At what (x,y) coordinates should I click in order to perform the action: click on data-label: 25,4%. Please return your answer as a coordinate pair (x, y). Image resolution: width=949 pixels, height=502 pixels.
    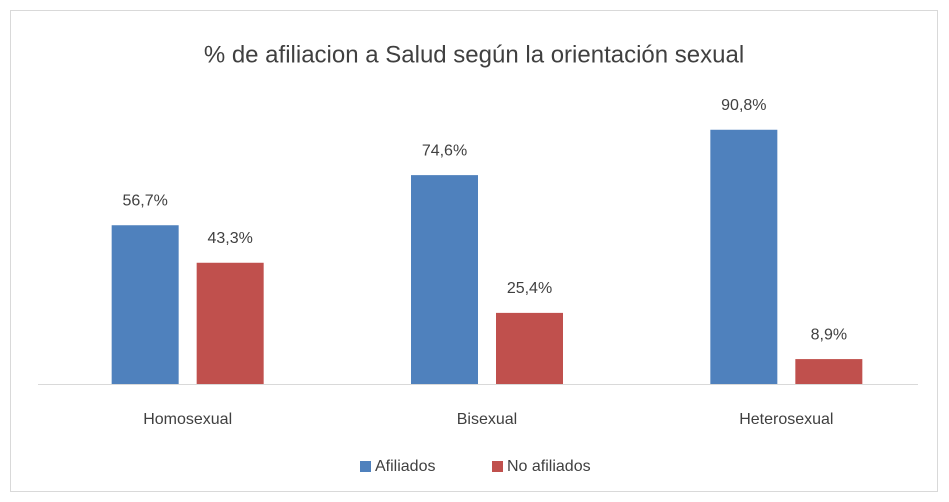
    Looking at the image, I should click on (529, 288).